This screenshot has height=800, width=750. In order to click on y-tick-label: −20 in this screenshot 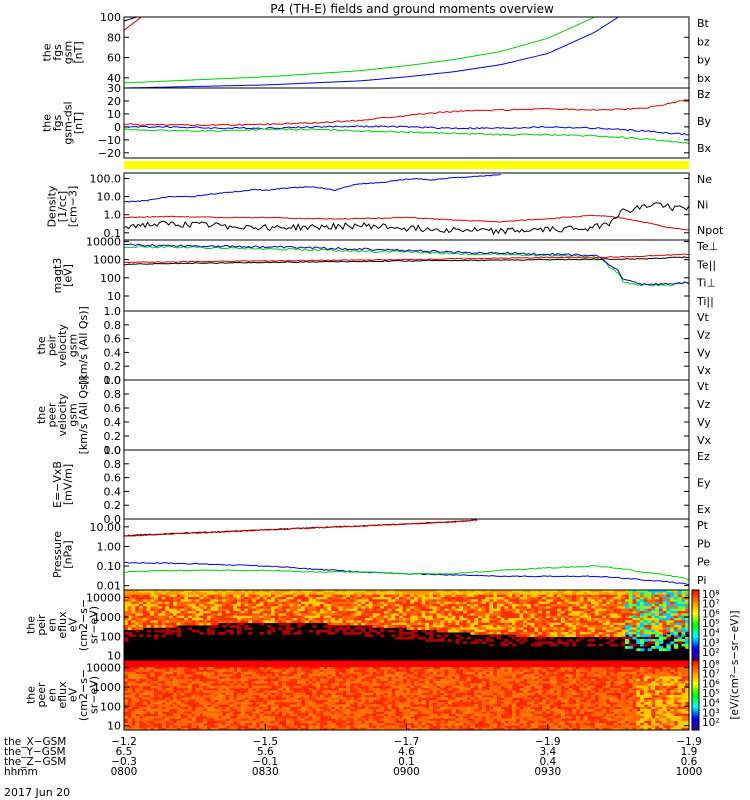, I will do `click(109, 153)`.